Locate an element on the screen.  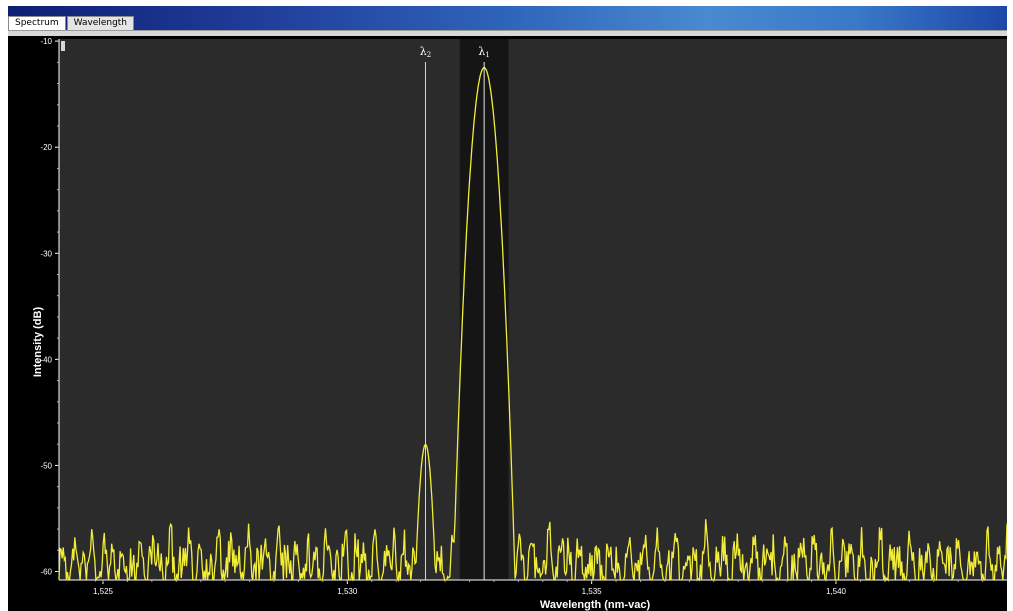
tab-divider is located at coordinates (507, 33).